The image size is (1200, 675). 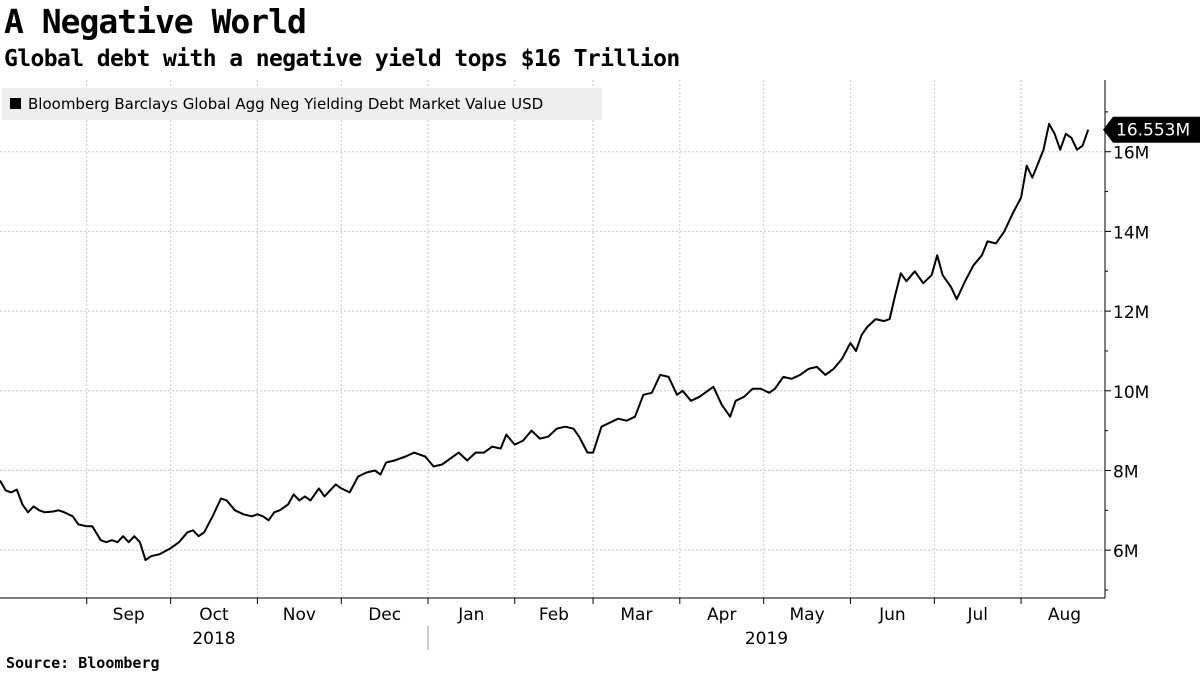 I want to click on x-tick-label: Aug, so click(x=1064, y=615).